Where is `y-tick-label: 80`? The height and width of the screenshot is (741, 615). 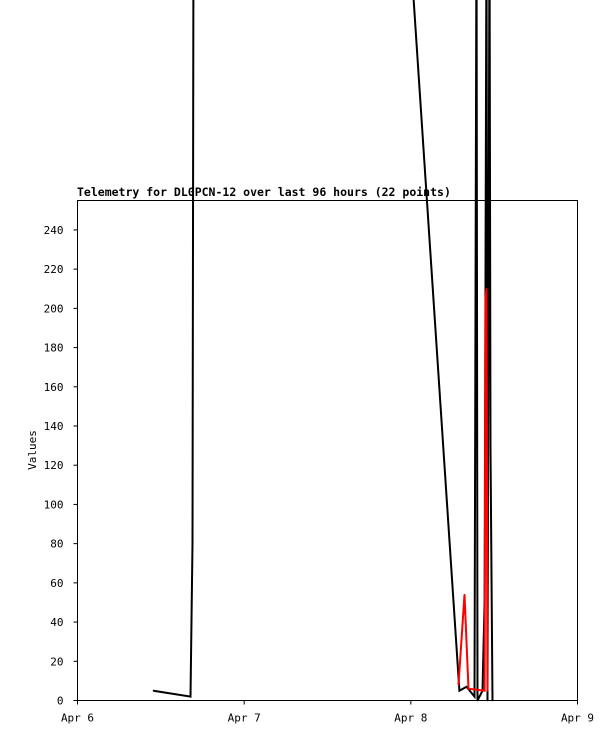
y-tick-label: 80 is located at coordinates (56, 544).